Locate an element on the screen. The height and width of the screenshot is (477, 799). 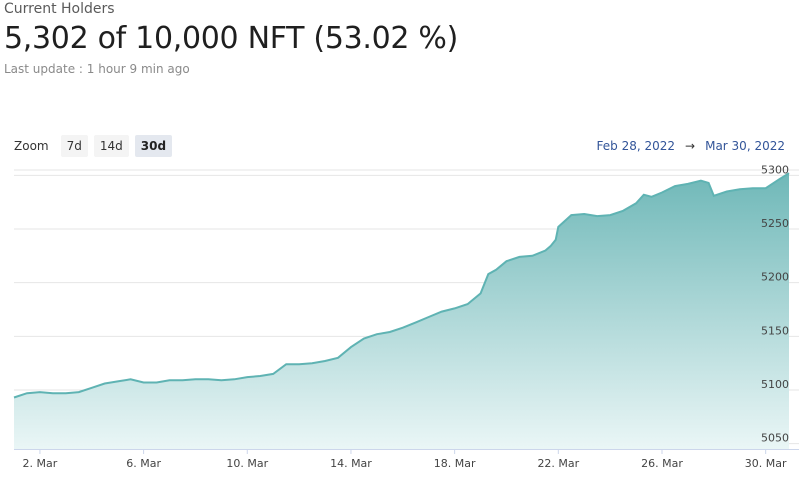
date-range: Feb 28, 2022 → Mar 30, 2022 is located at coordinates (691, 146).